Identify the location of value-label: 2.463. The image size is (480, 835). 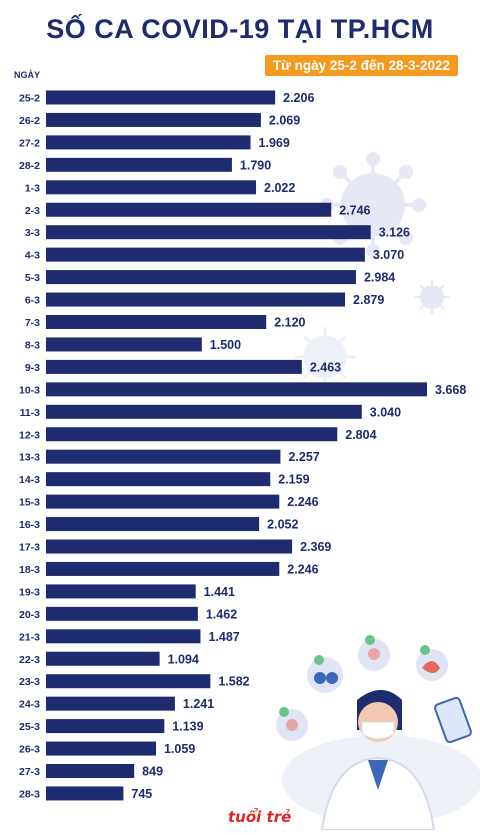
(325, 367).